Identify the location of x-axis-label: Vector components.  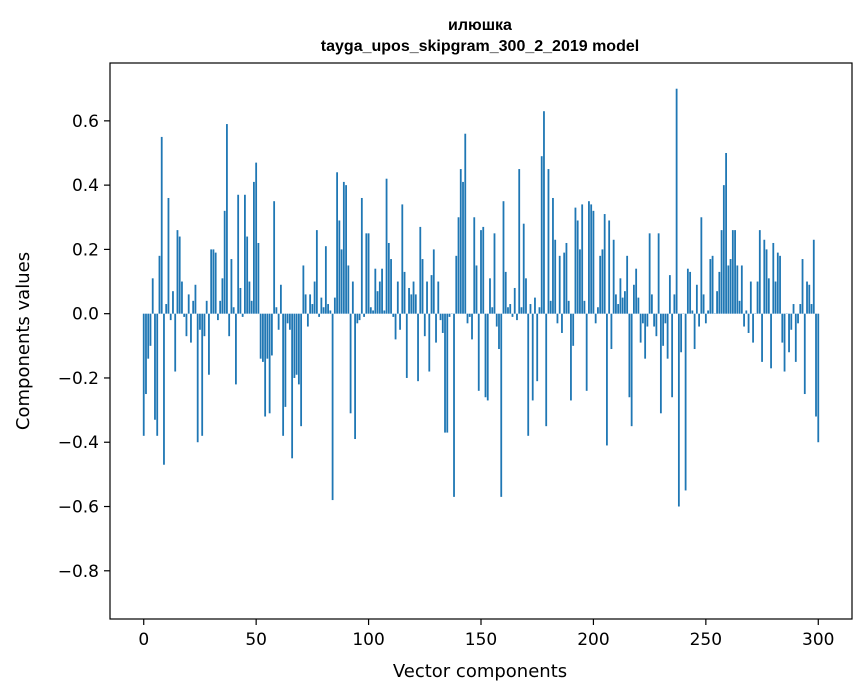
(480, 671).